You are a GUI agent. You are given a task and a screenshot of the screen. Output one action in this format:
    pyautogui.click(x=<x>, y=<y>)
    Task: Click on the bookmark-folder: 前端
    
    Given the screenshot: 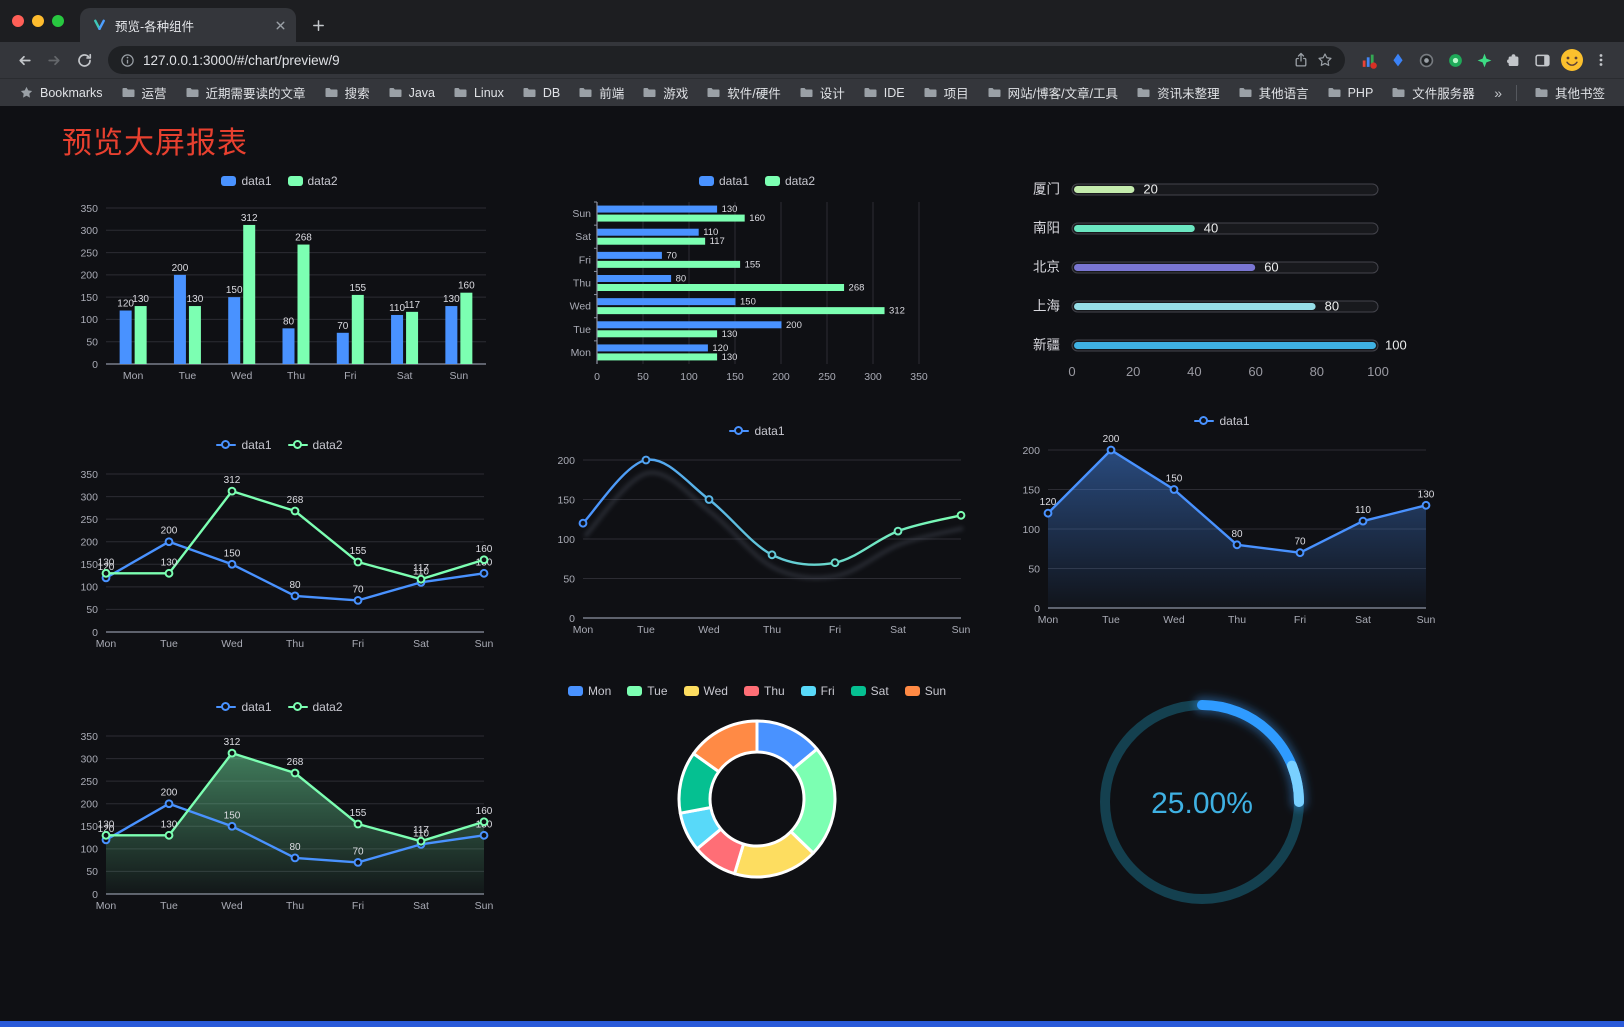 What is the action you would take?
    pyautogui.click(x=601, y=93)
    